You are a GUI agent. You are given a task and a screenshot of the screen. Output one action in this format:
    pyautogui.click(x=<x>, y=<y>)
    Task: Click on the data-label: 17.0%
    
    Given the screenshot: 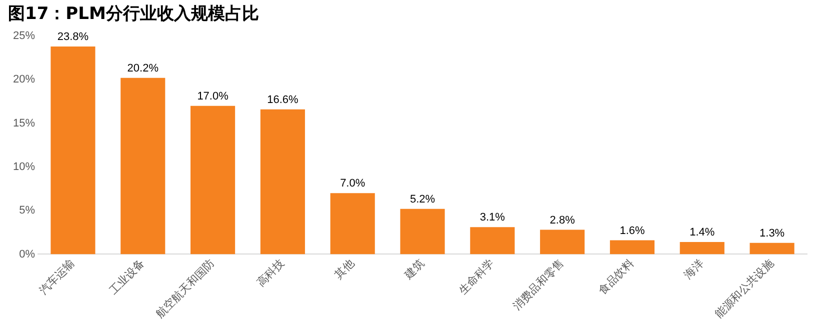 What is the action you would take?
    pyautogui.click(x=213, y=96)
    